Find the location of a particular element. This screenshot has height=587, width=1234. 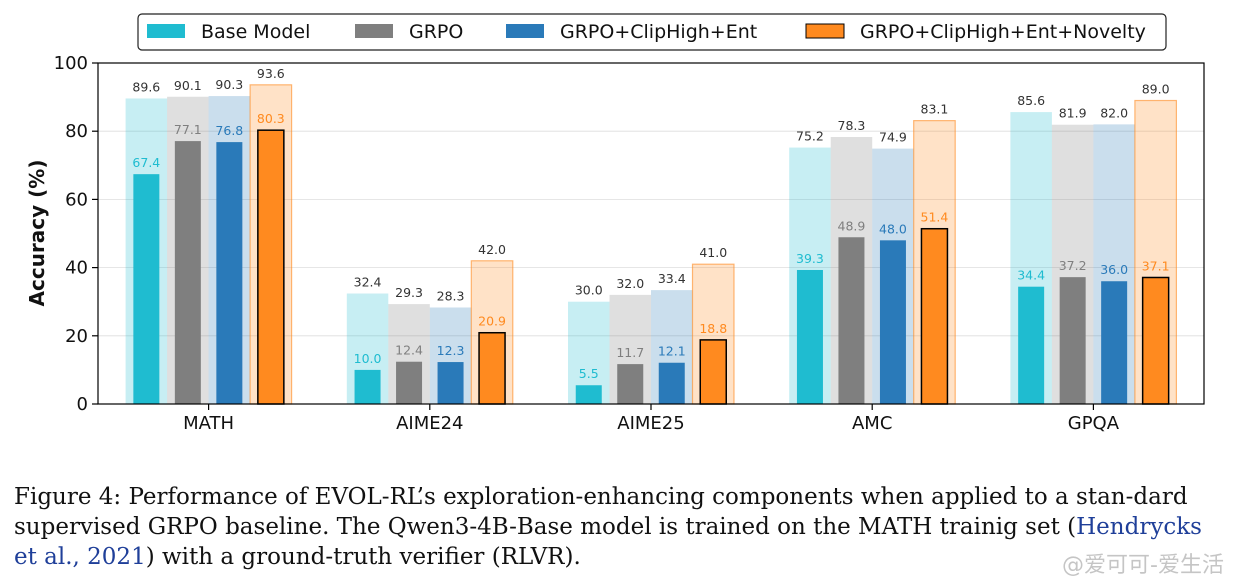

bar-value-label: 34.4 is located at coordinates (1031, 275).